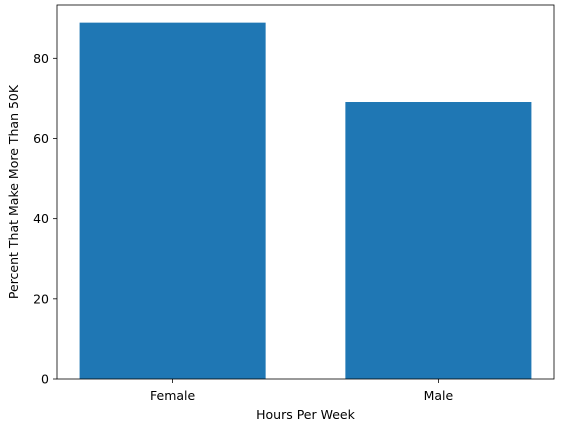  I want to click on y-tick-label: 60, so click(41, 138).